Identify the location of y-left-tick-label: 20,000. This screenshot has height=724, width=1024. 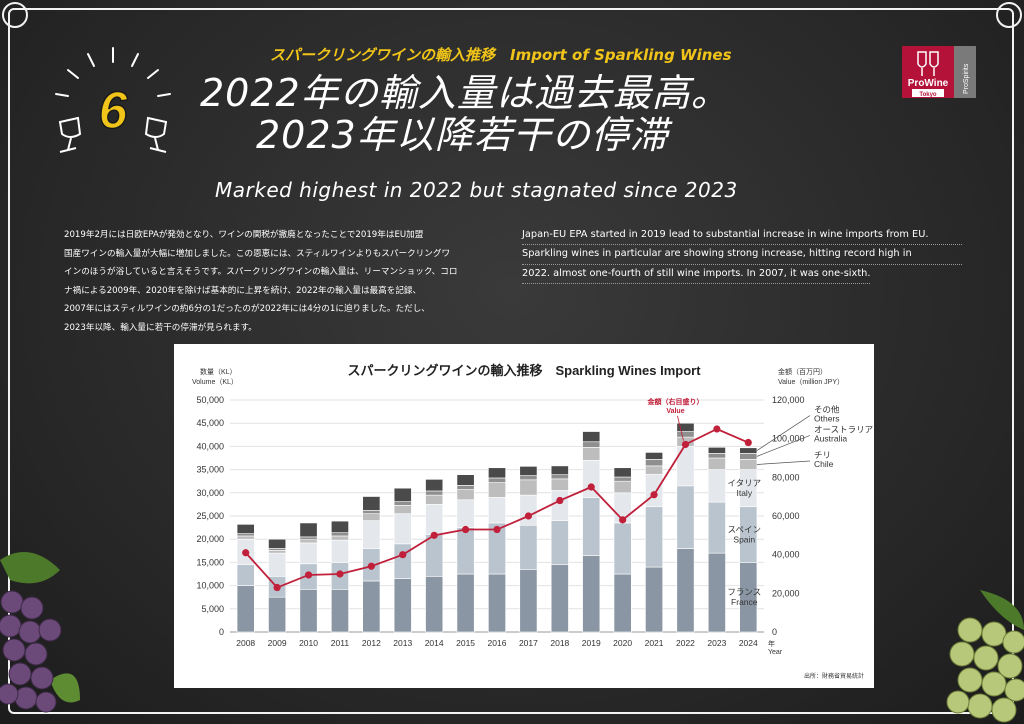
(210, 539).